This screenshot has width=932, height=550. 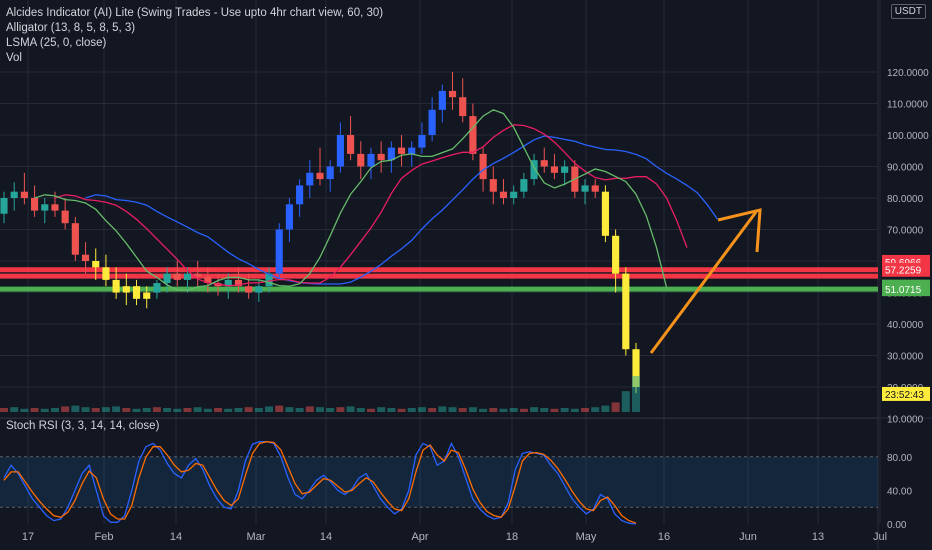 What do you see at coordinates (905, 231) in the screenshot?
I see `y-tick-label: 70.0000` at bounding box center [905, 231].